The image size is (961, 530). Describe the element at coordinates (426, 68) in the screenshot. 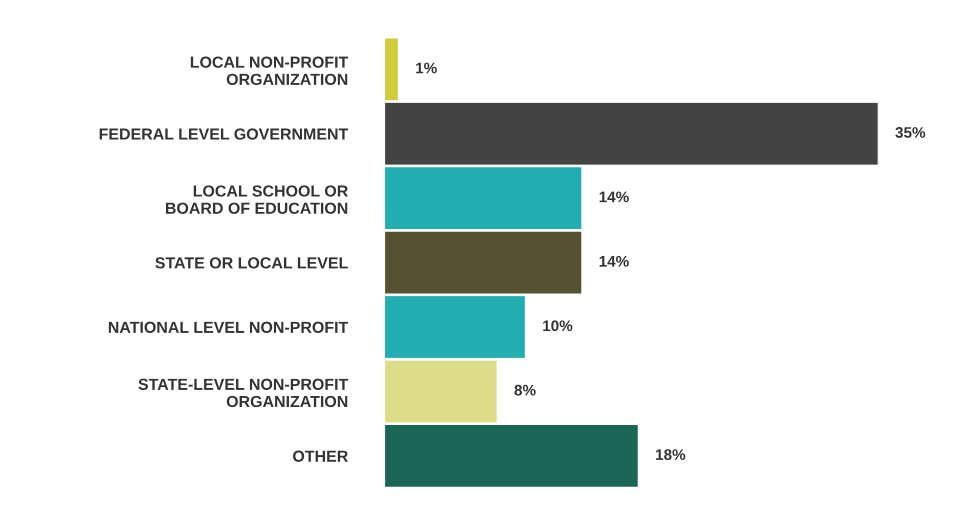

I see `data-label: 1%` at that location.